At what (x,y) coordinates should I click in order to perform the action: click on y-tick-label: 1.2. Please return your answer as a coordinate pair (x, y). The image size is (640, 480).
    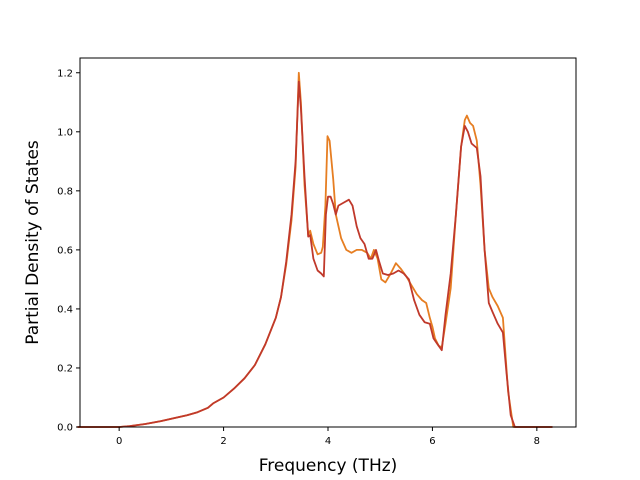
    Looking at the image, I should click on (65, 73).